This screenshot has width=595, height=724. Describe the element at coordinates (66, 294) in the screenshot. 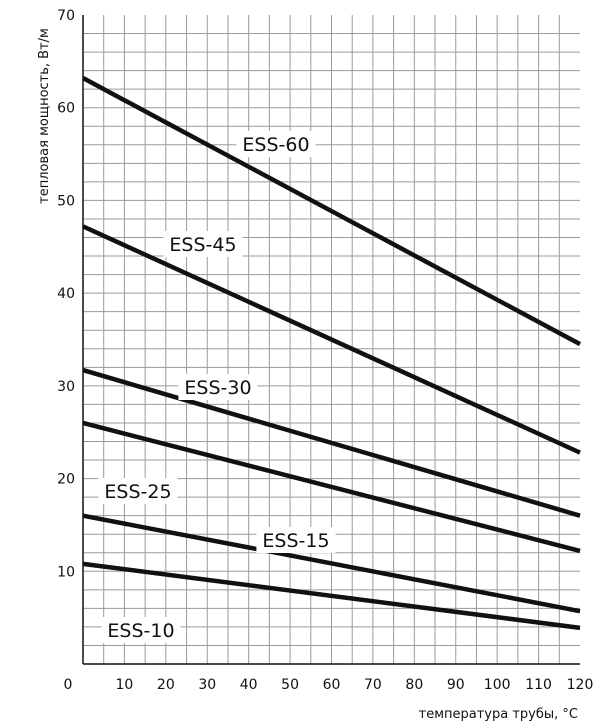

I see `y-tick-label: 40` at that location.